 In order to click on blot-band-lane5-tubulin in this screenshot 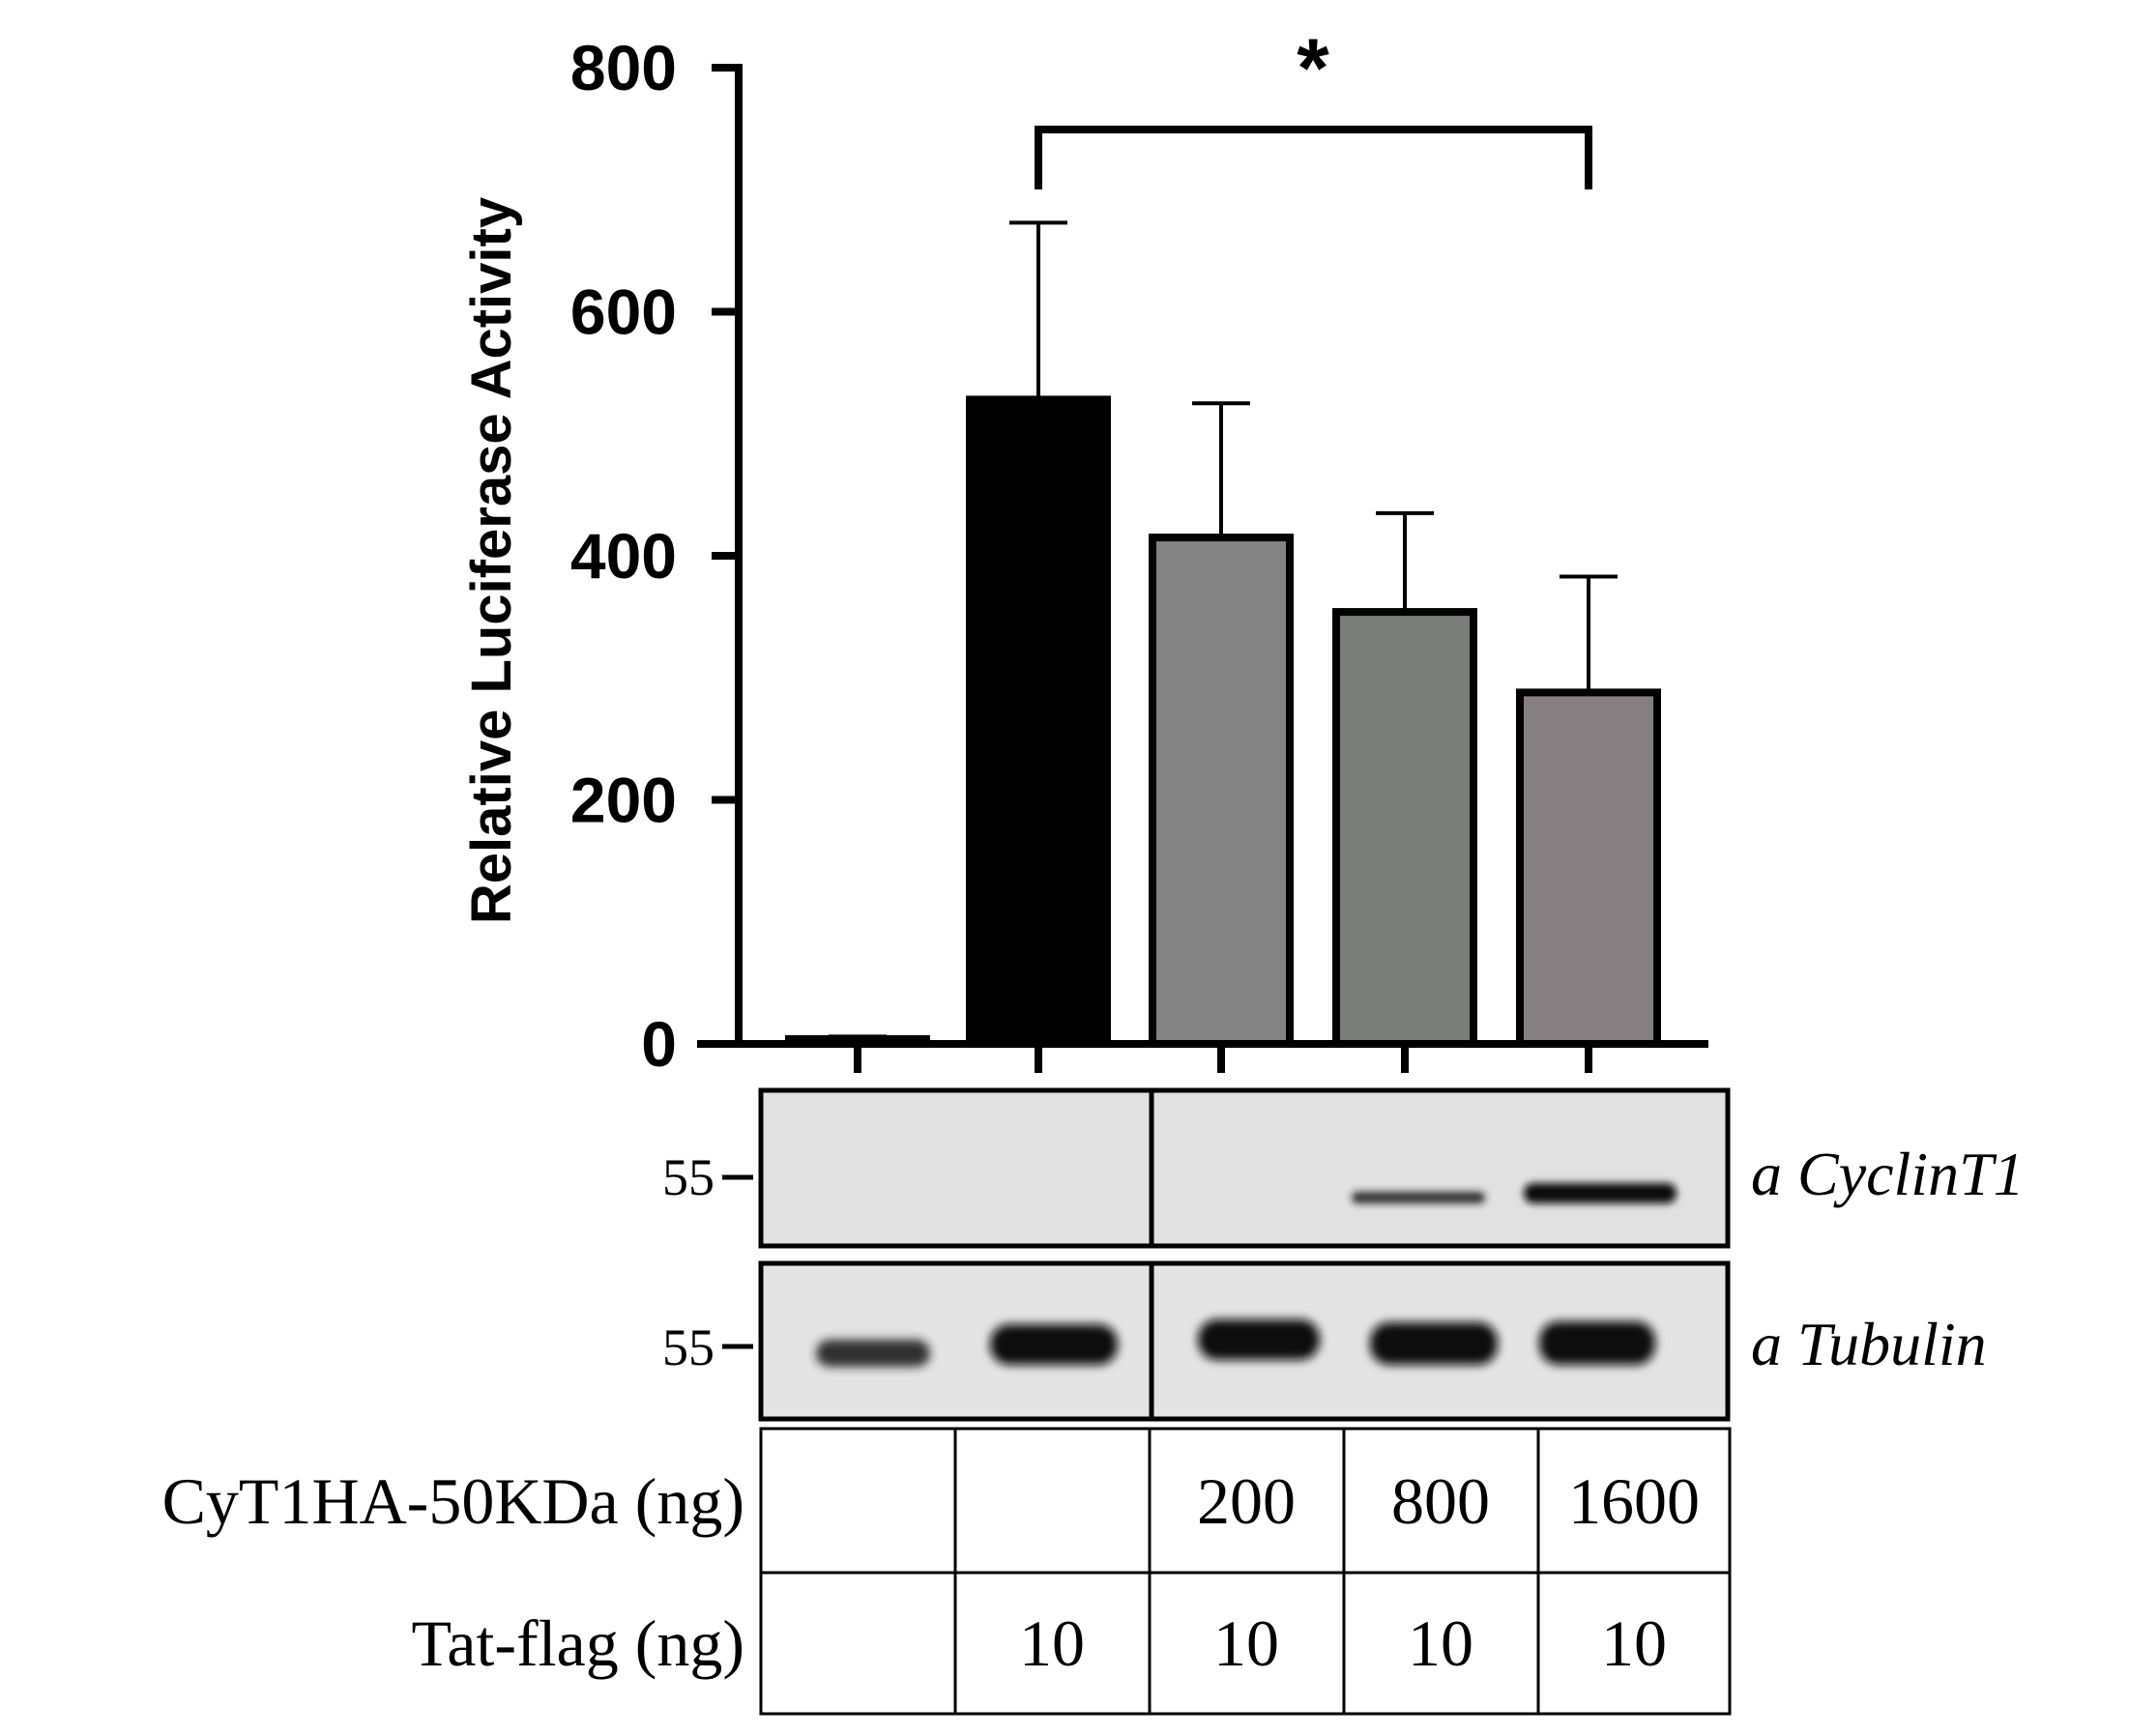, I will do `click(1597, 1343)`.